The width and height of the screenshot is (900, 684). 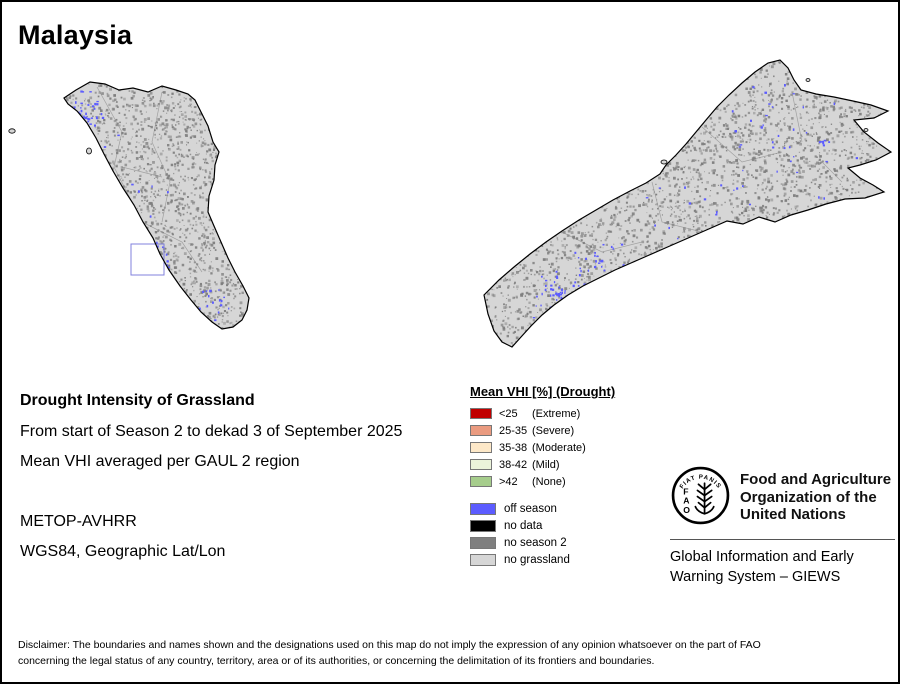 I want to click on legend-row-no-grassland: no grassland, so click(x=577, y=559).